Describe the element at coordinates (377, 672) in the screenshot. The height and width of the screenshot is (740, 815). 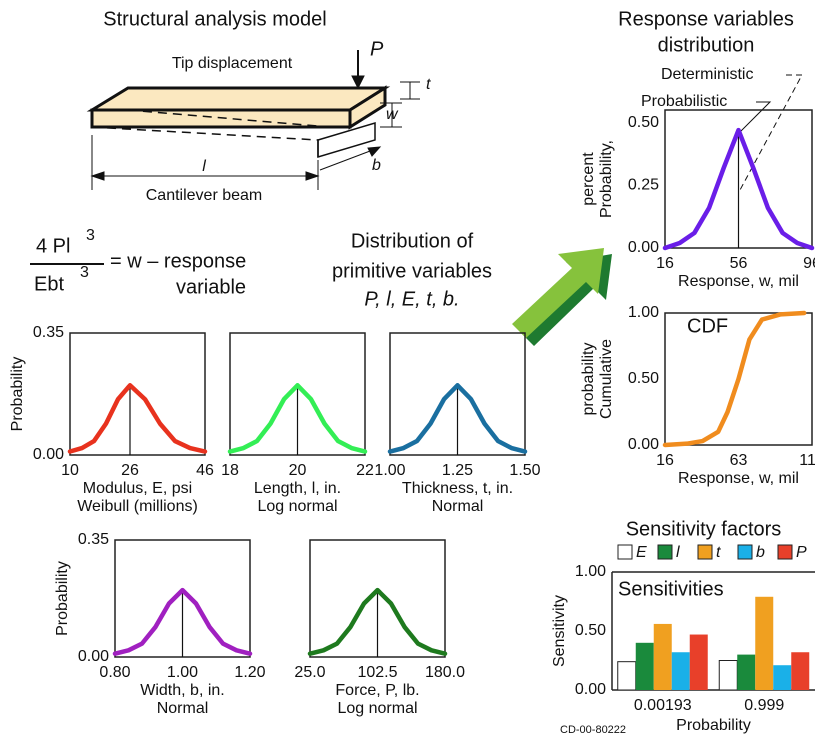
I see `x-tick-label: 102.5` at that location.